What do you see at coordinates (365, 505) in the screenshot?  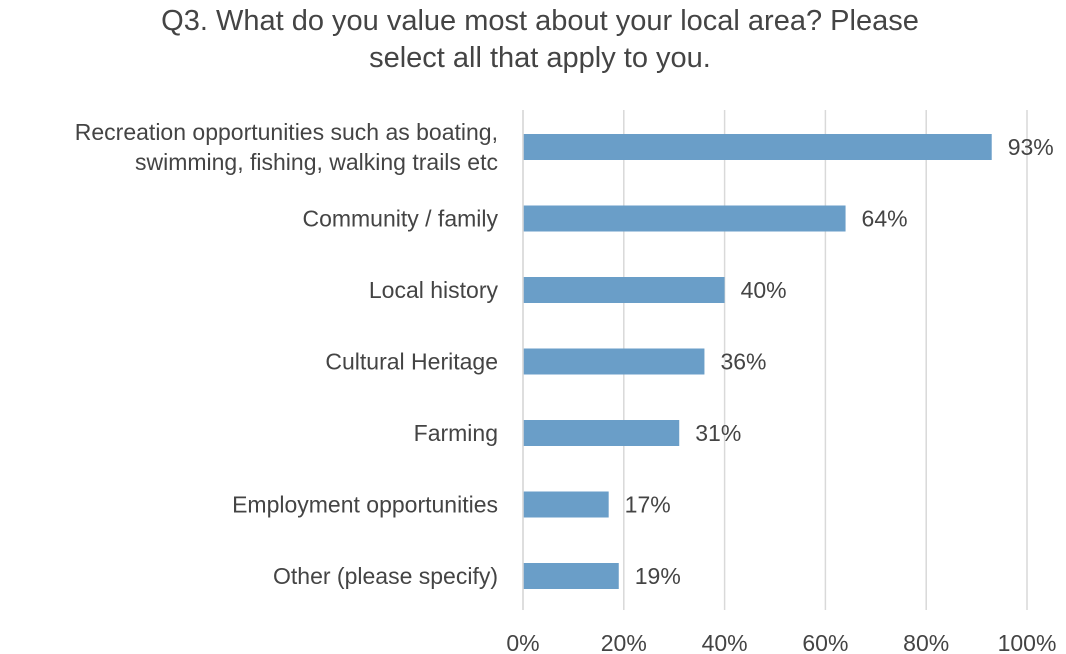 I see `category-label: Employment opportunities` at bounding box center [365, 505].